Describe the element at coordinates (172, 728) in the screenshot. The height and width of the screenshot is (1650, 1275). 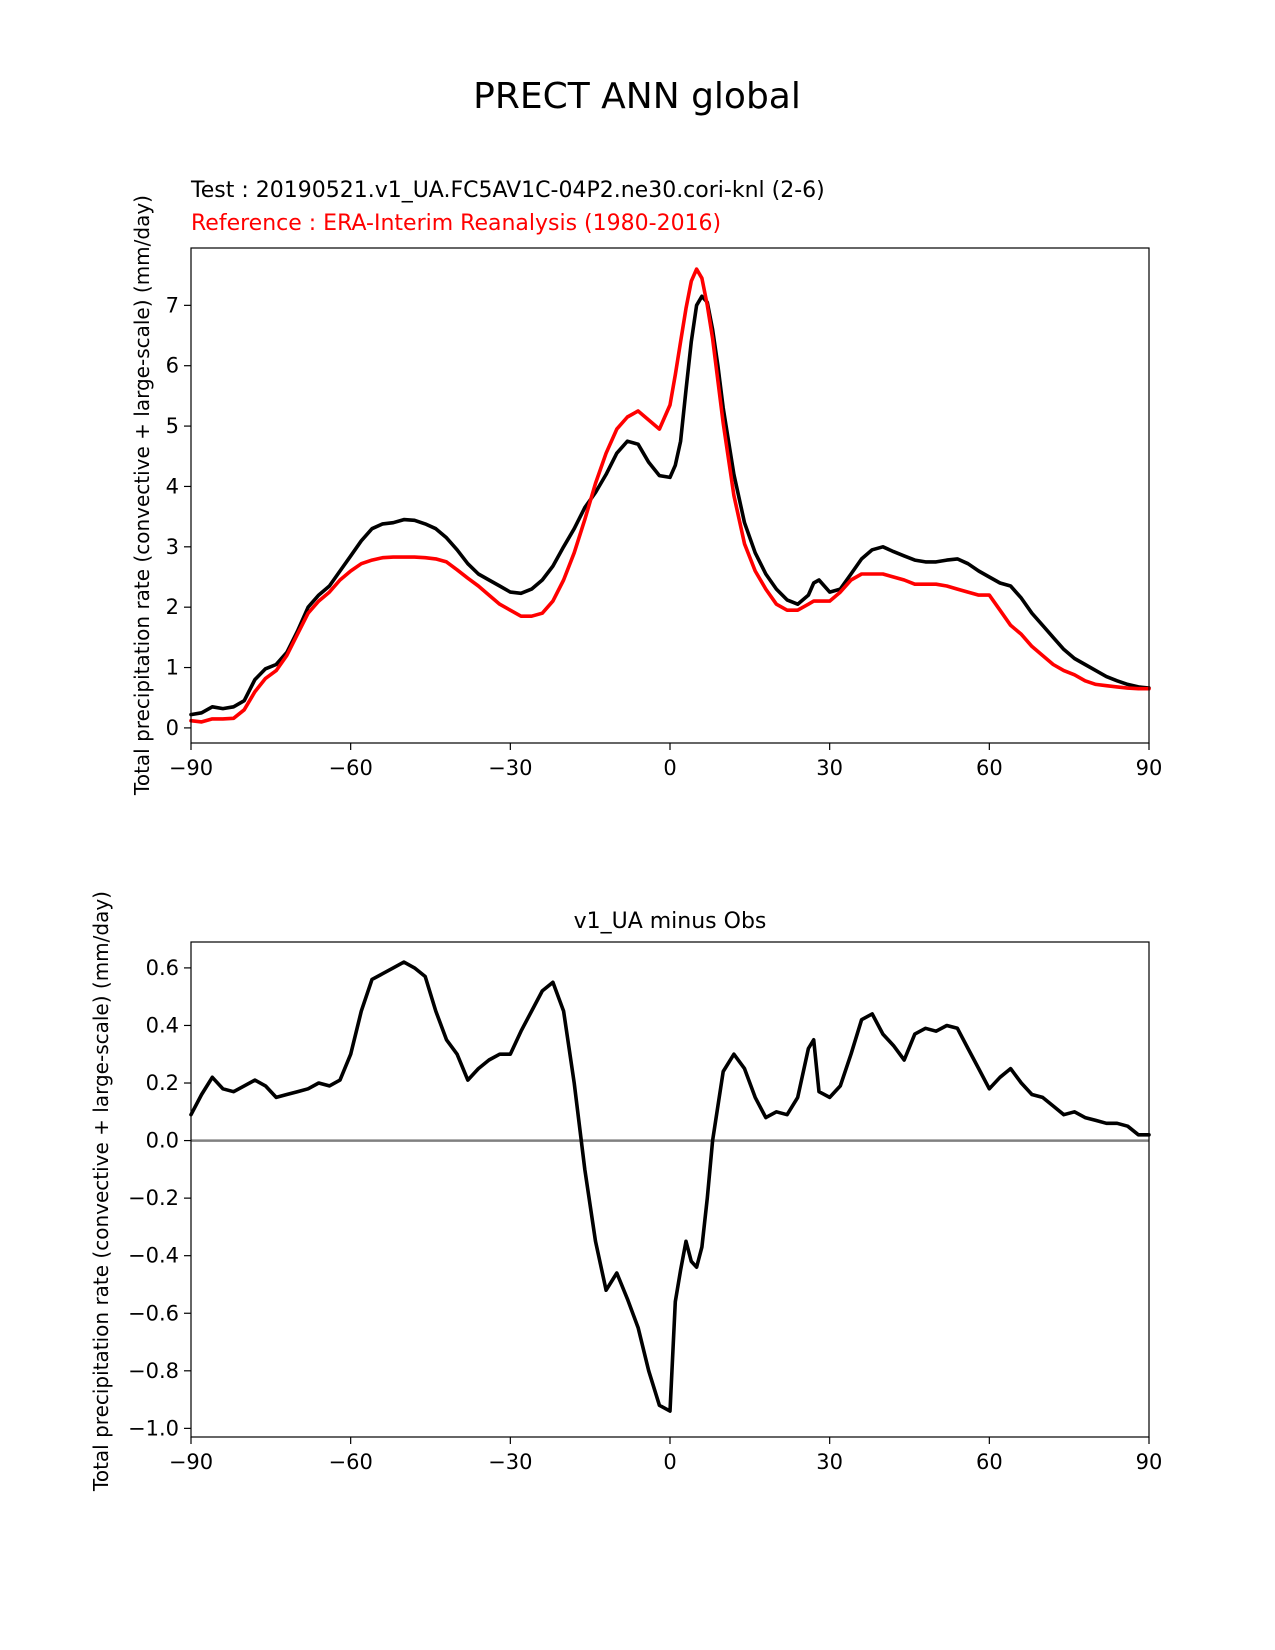
I see `y-tick-label: 0` at that location.